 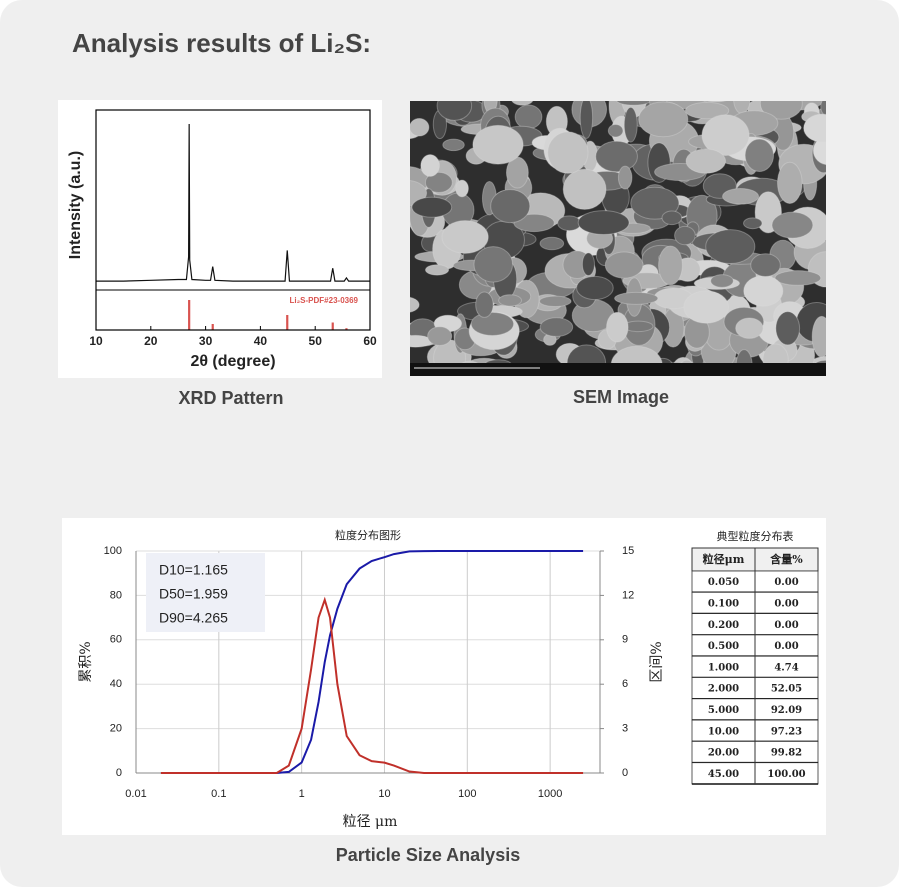 I want to click on table-cell: 1.000, so click(x=723, y=667).